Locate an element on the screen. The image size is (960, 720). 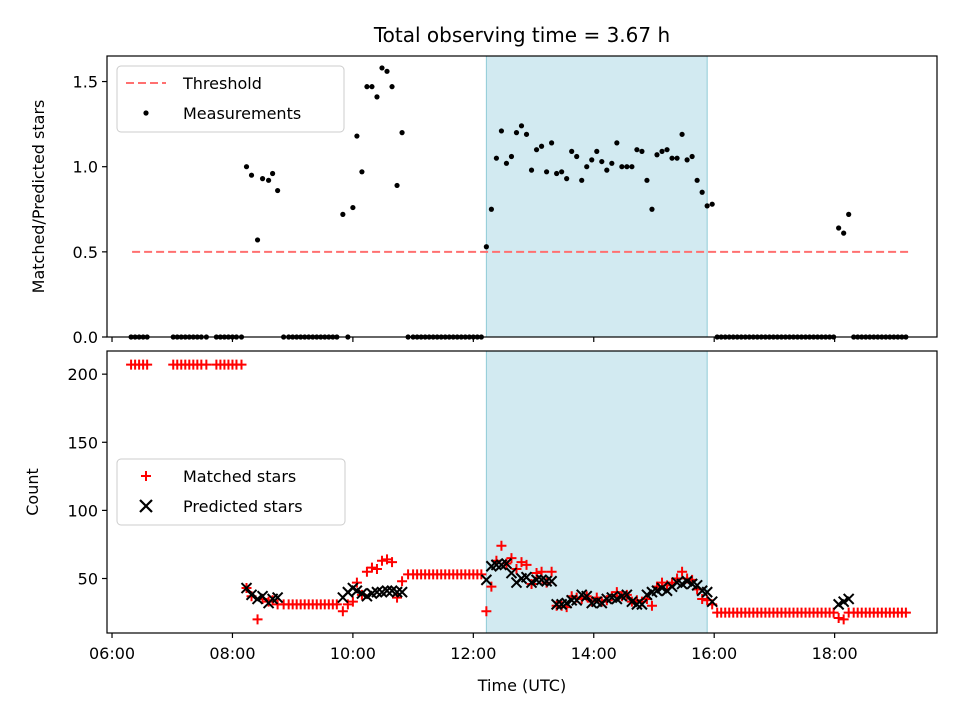
x-tick-label: 14:00 is located at coordinates (594, 653).